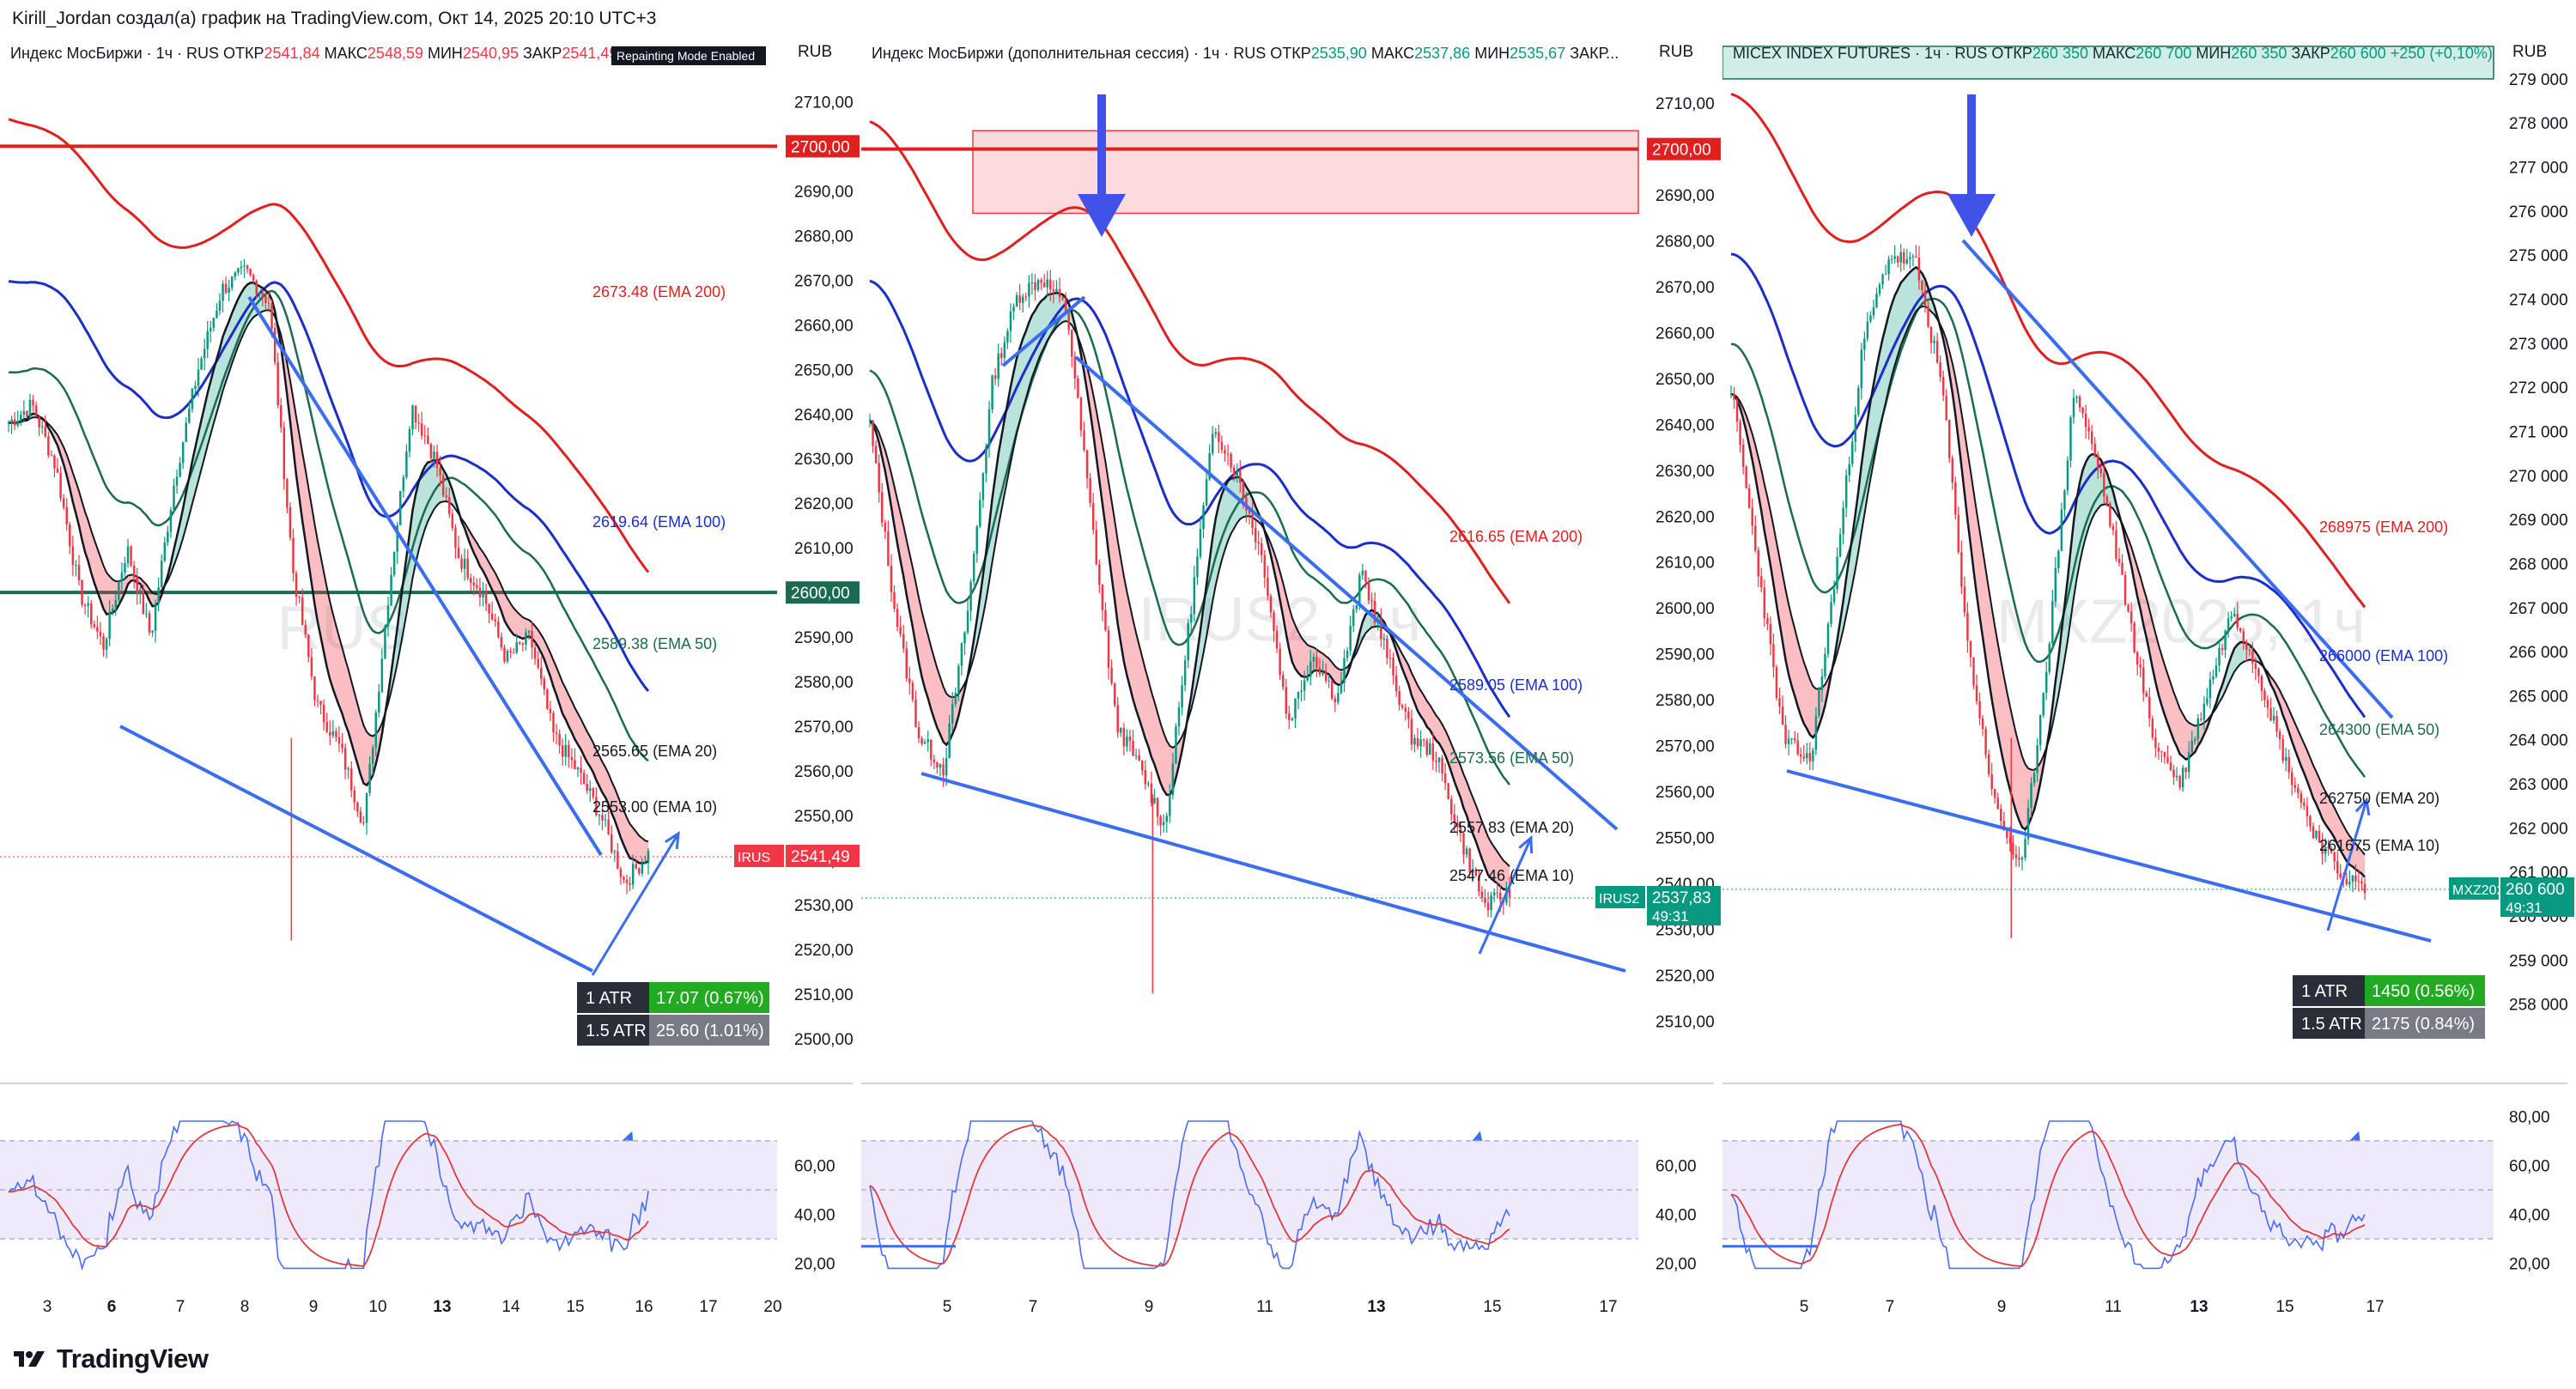  I want to click on x-tick-label: 15, so click(1492, 1307).